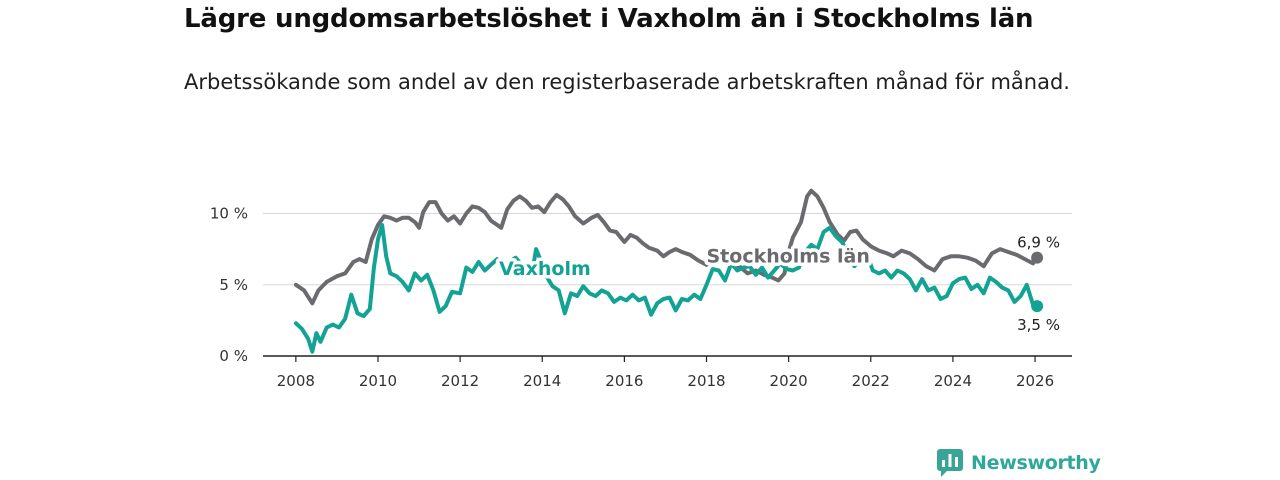 The width and height of the screenshot is (1280, 480). I want to click on series-line-stockholm, so click(666, 247).